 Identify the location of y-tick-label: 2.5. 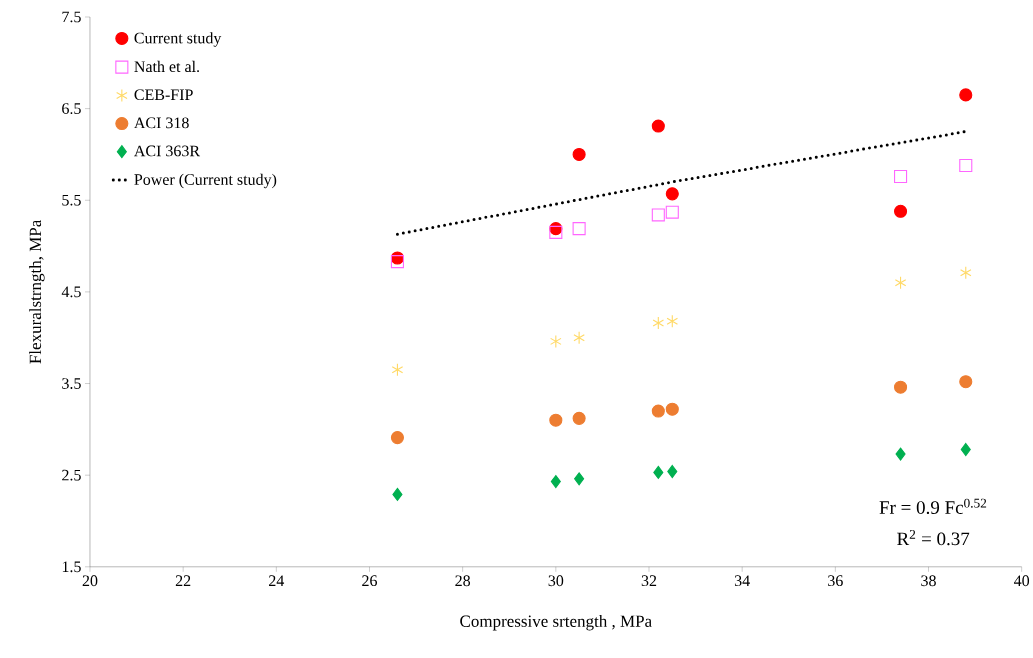
(71, 475).